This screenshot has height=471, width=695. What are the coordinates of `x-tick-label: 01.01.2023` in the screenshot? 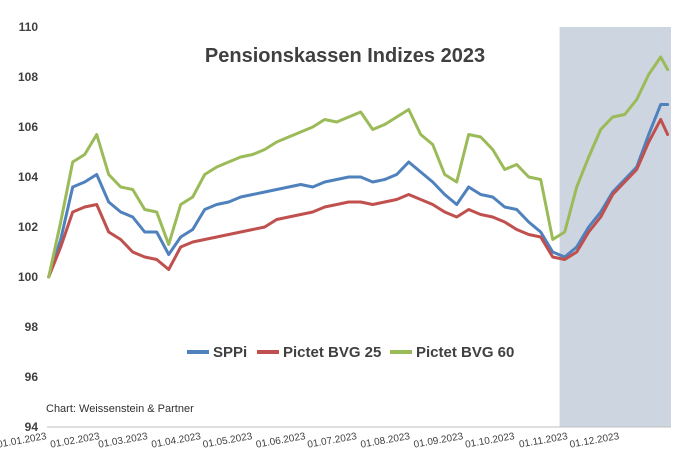 It's located at (24, 441).